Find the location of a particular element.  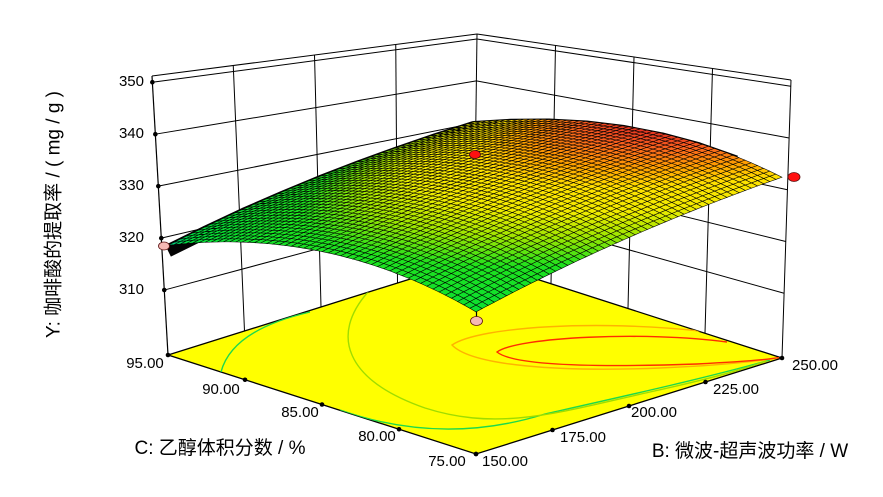

c-tick-label: 75.00 is located at coordinates (447, 461).